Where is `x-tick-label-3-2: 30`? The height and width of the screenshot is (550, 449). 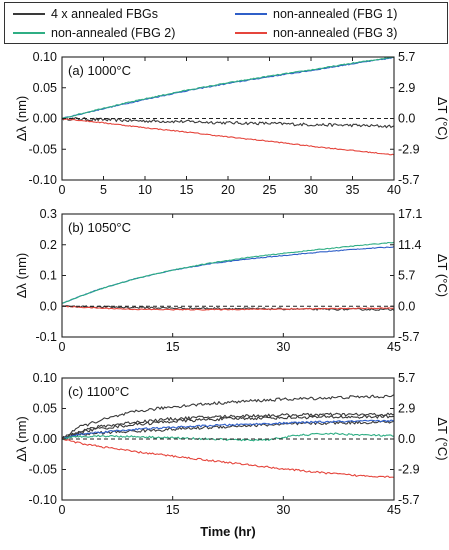 x-tick-label-3-2: 30 is located at coordinates (283, 510).